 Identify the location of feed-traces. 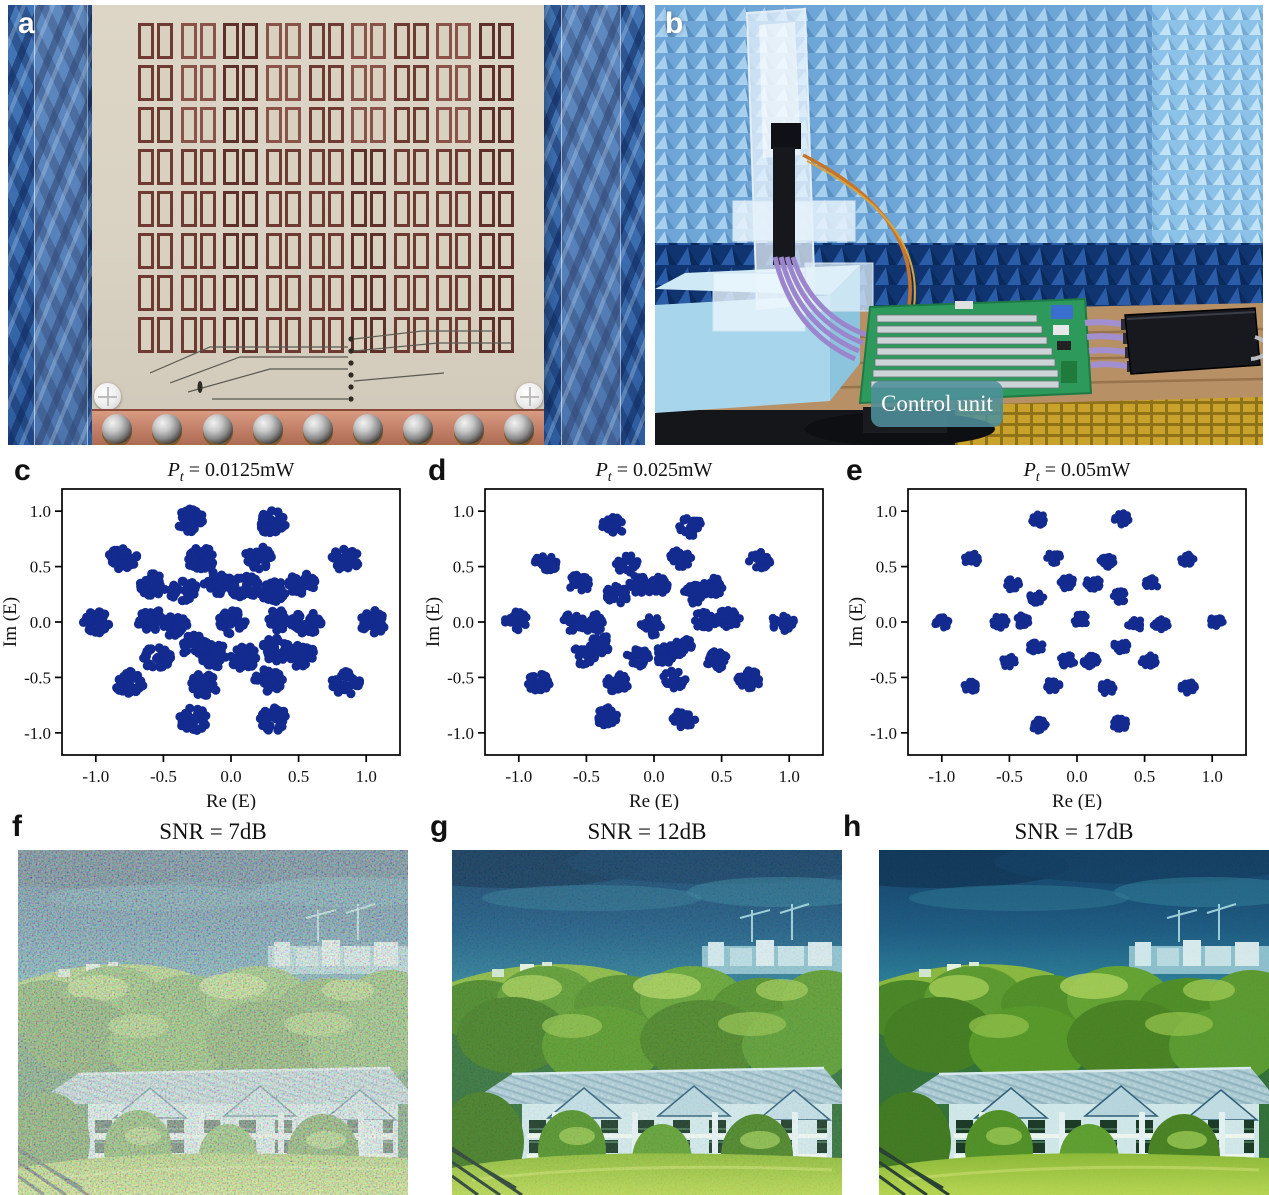
(330, 366).